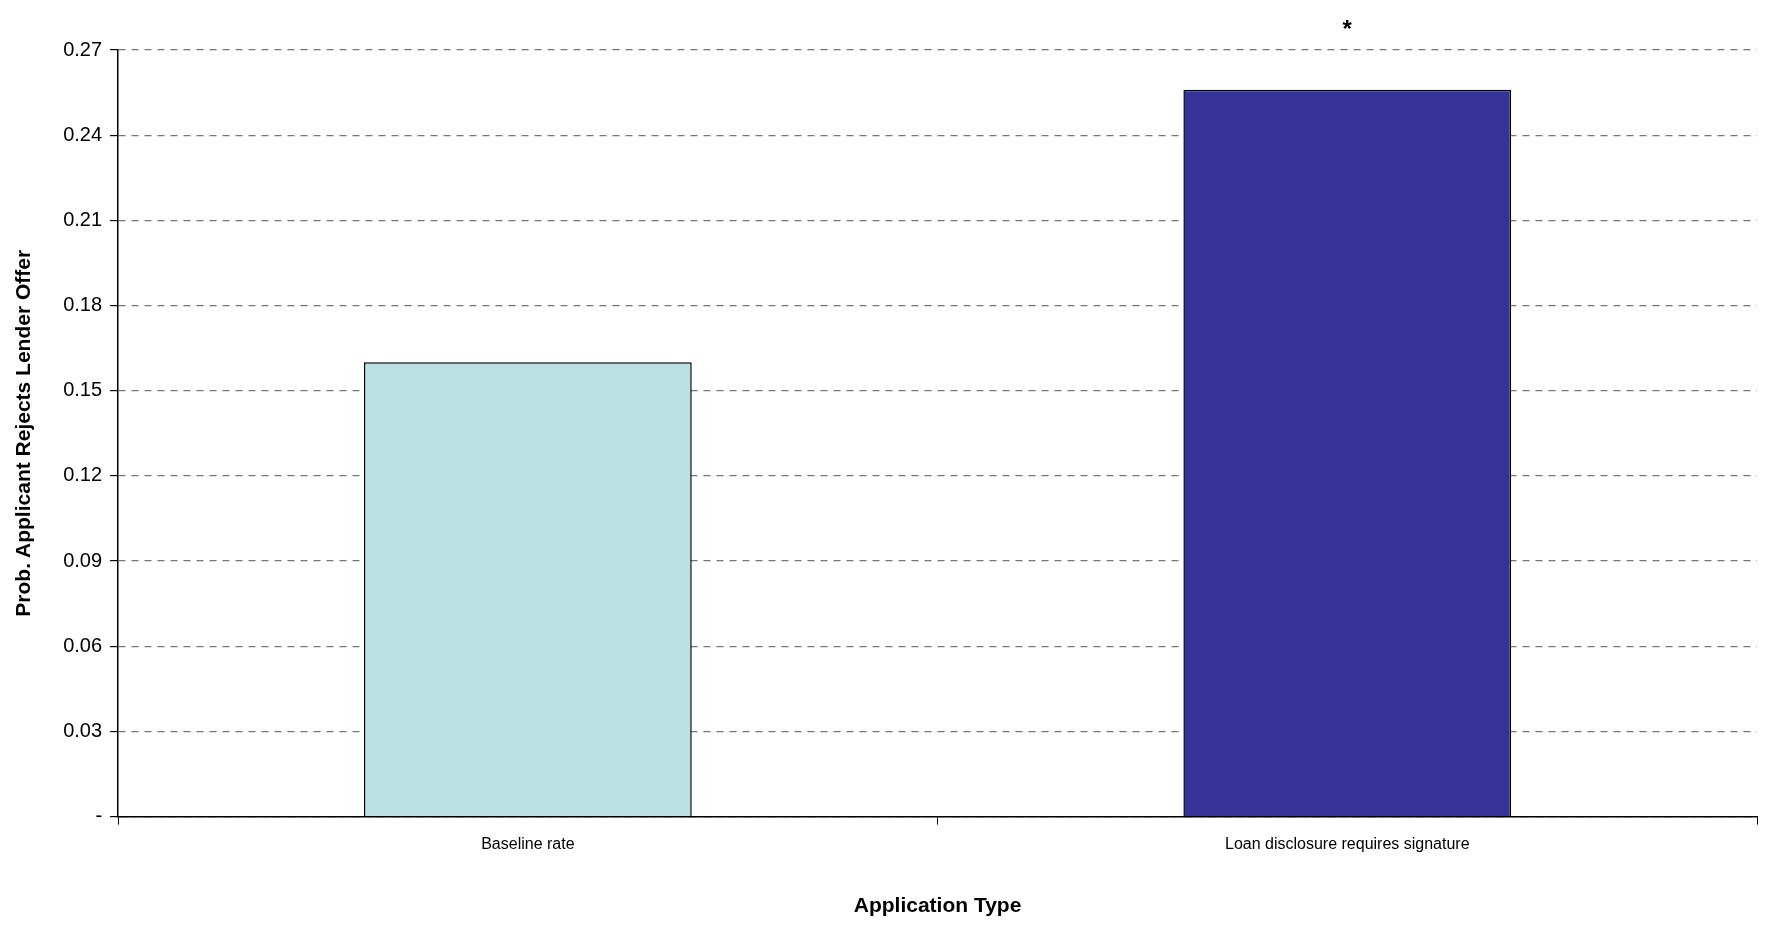  Describe the element at coordinates (83, 559) in the screenshot. I see `y-tick-label: 0.09` at that location.